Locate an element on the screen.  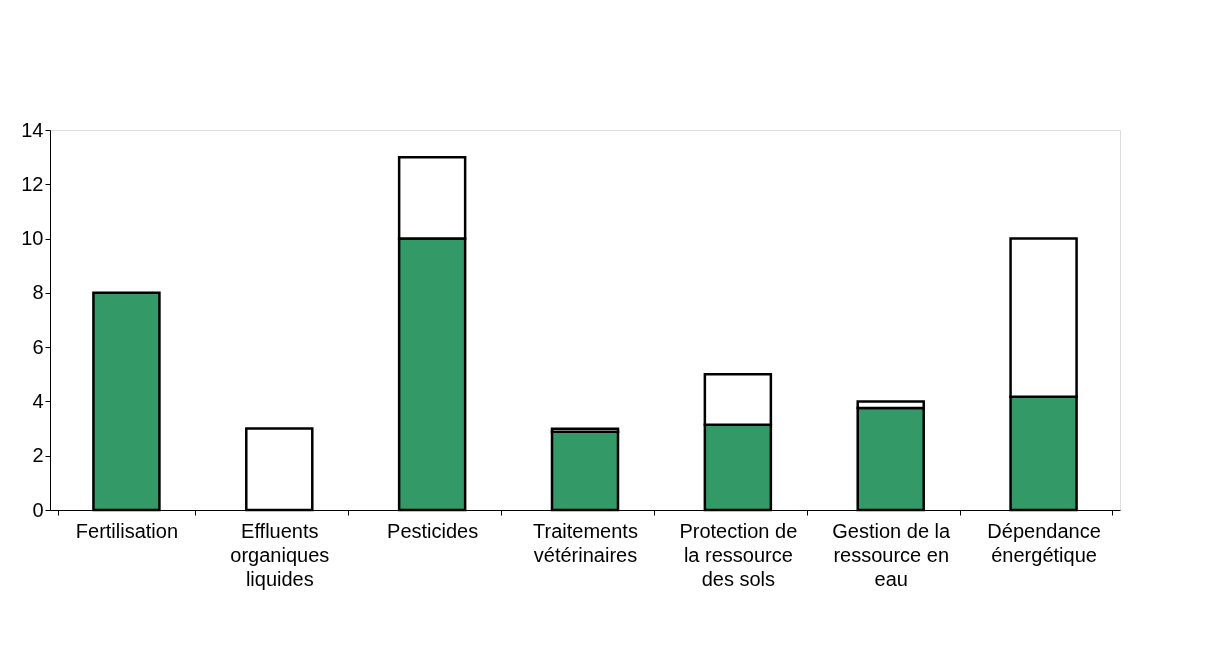
y-tick-label: 2 is located at coordinates (38, 455).